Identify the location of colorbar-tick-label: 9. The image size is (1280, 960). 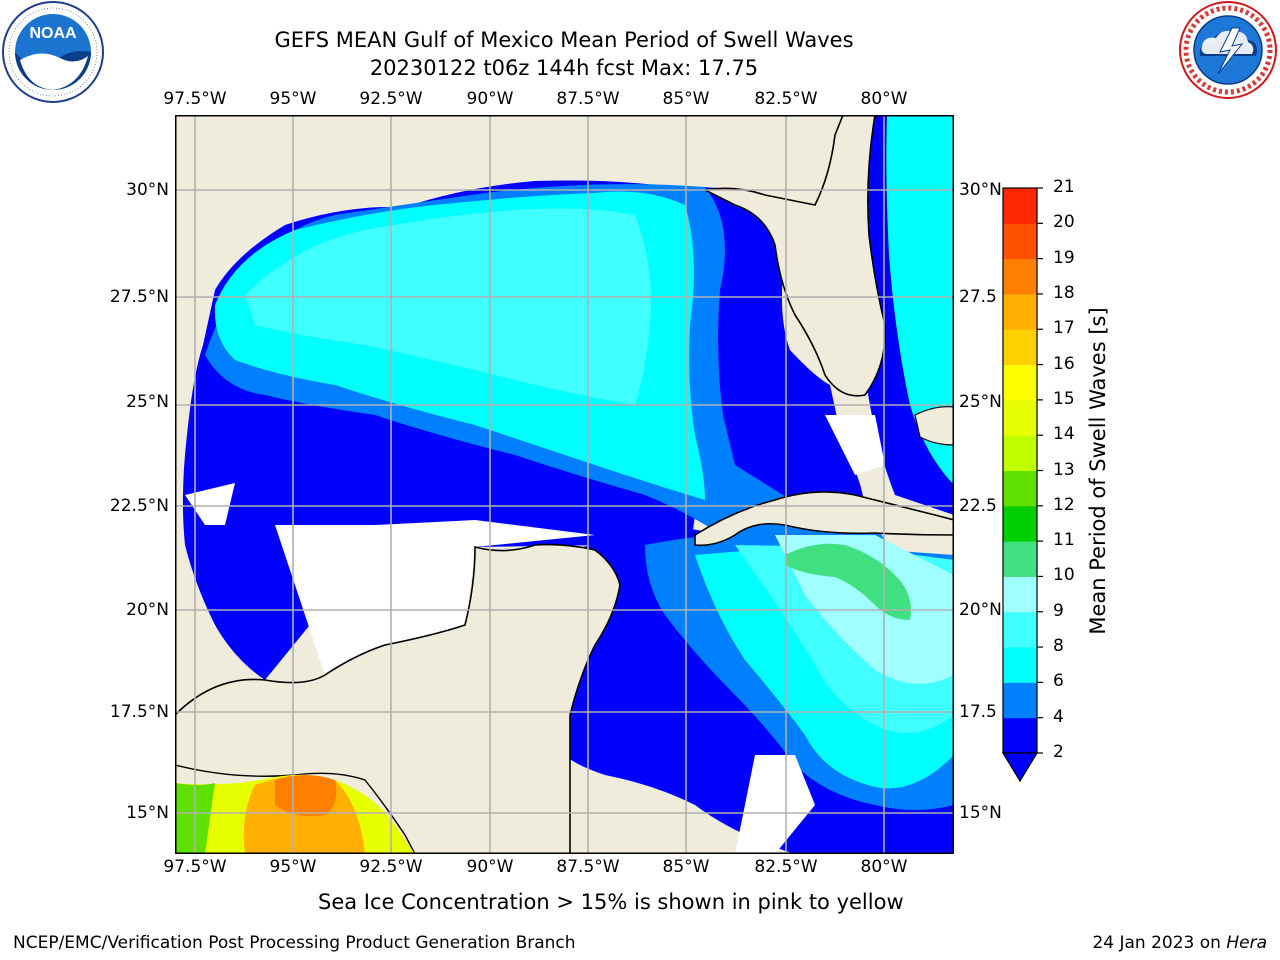
(1058, 610).